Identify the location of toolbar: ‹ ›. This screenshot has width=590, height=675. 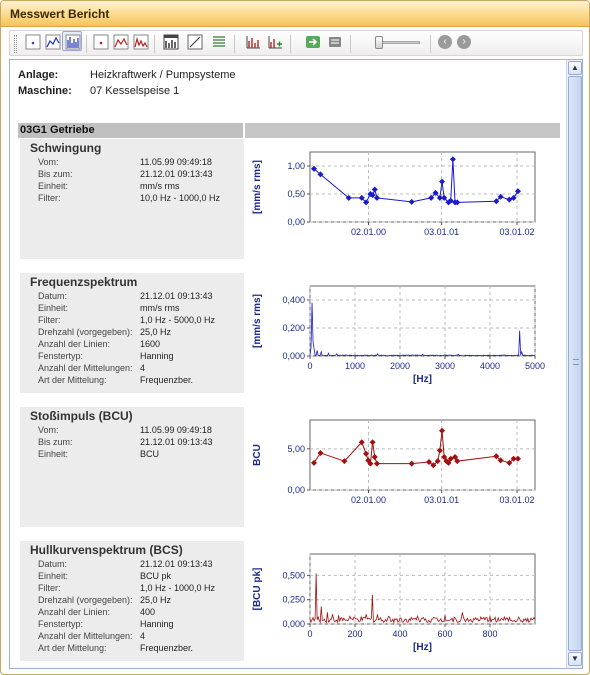
(296, 43).